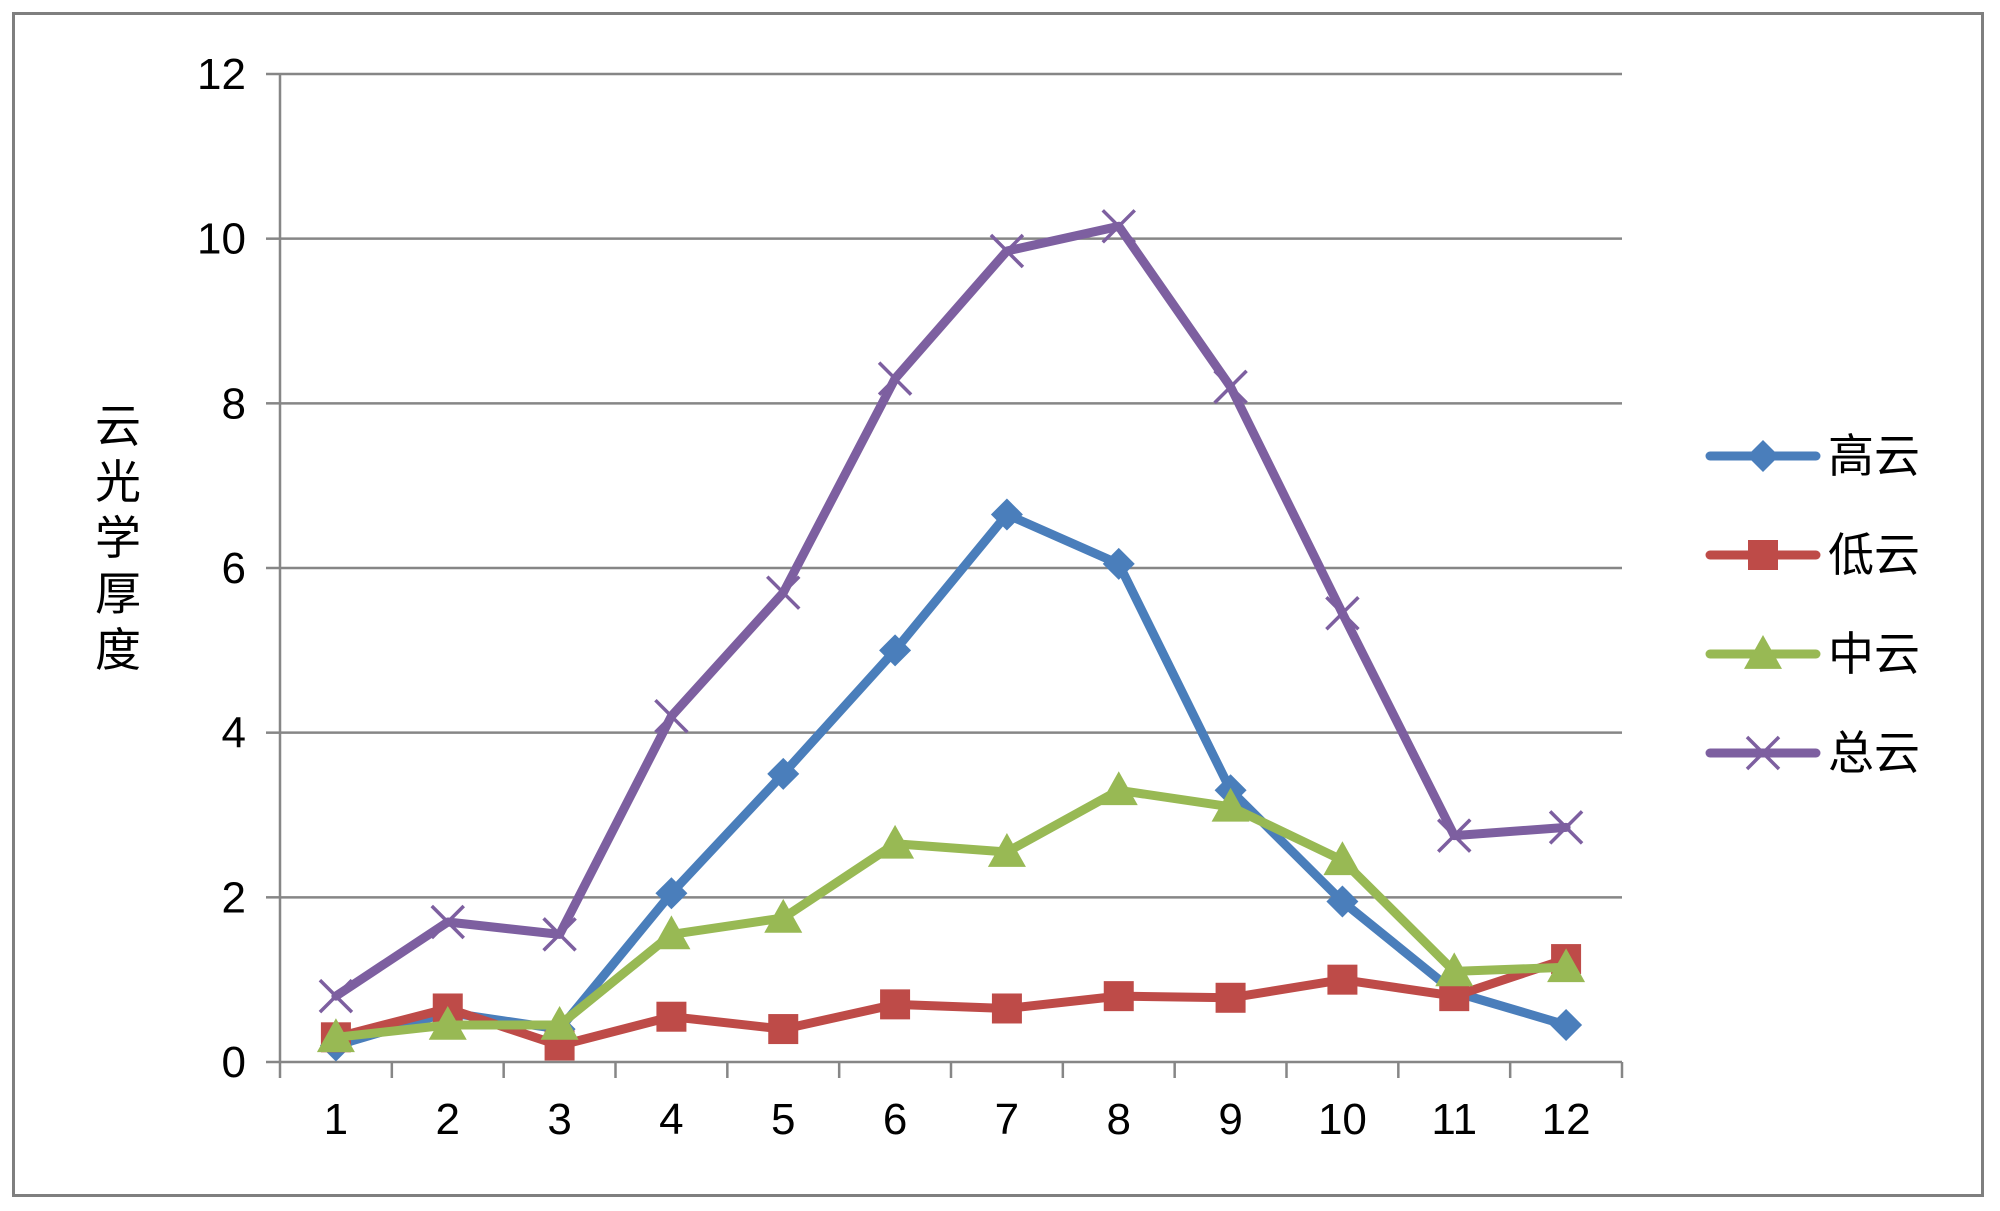 This screenshot has height=1211, width=2000. Describe the element at coordinates (1812, 654) in the screenshot. I see `legend-item: 中云` at that location.